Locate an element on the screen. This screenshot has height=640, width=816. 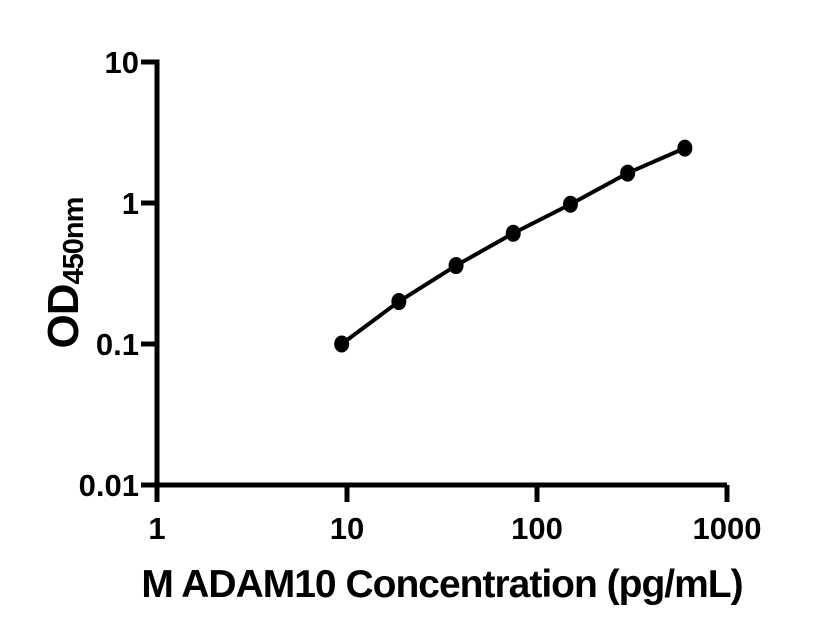
y-tick-label: 0.01 is located at coordinates (109, 485).